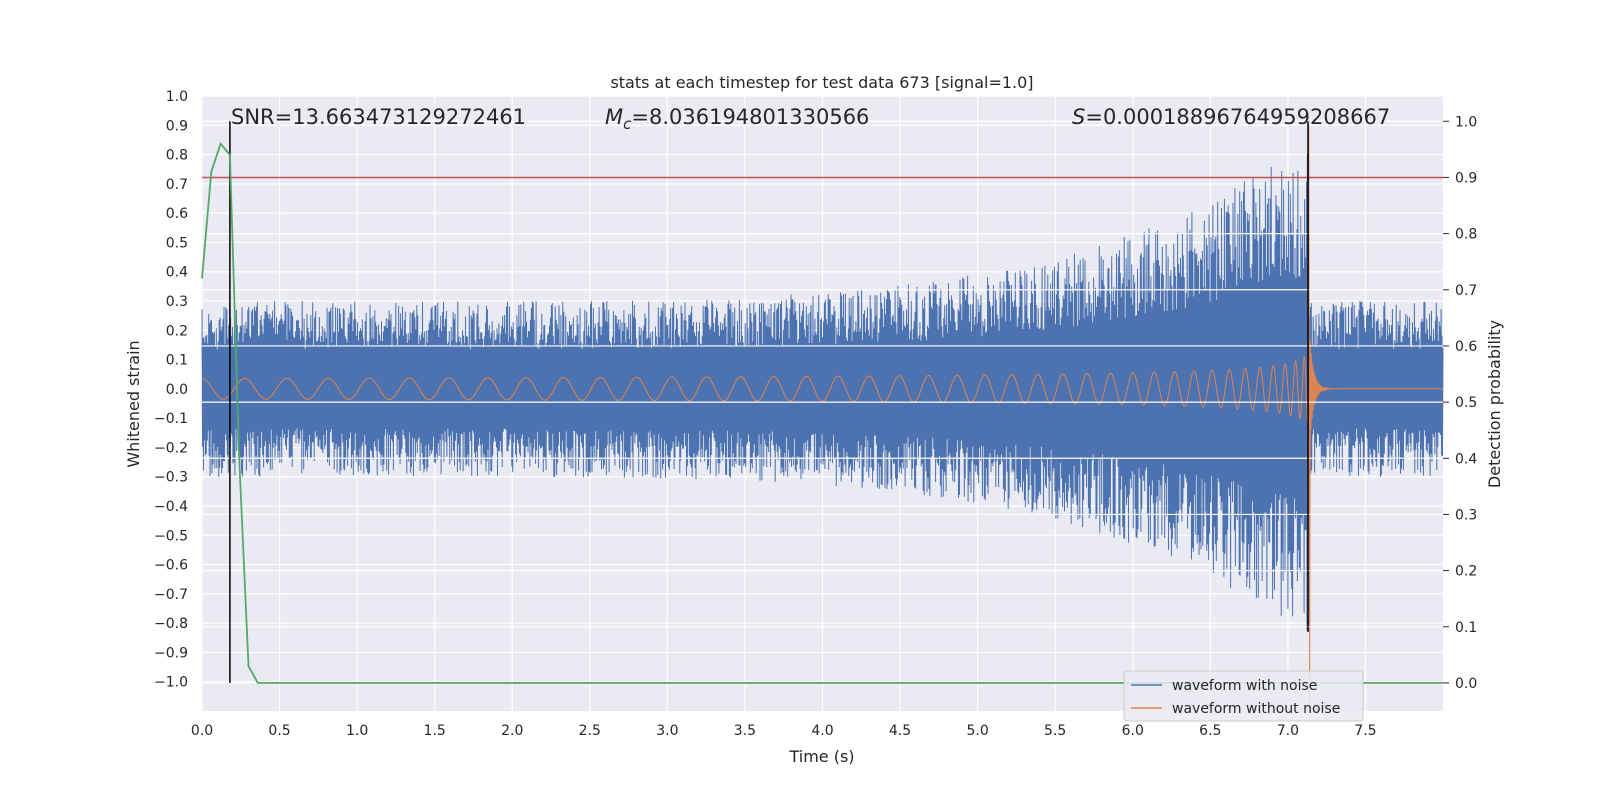 Image resolution: width=1600 pixels, height=800 pixels. What do you see at coordinates (171, 536) in the screenshot?
I see `y-tick-label: −0.5` at bounding box center [171, 536].